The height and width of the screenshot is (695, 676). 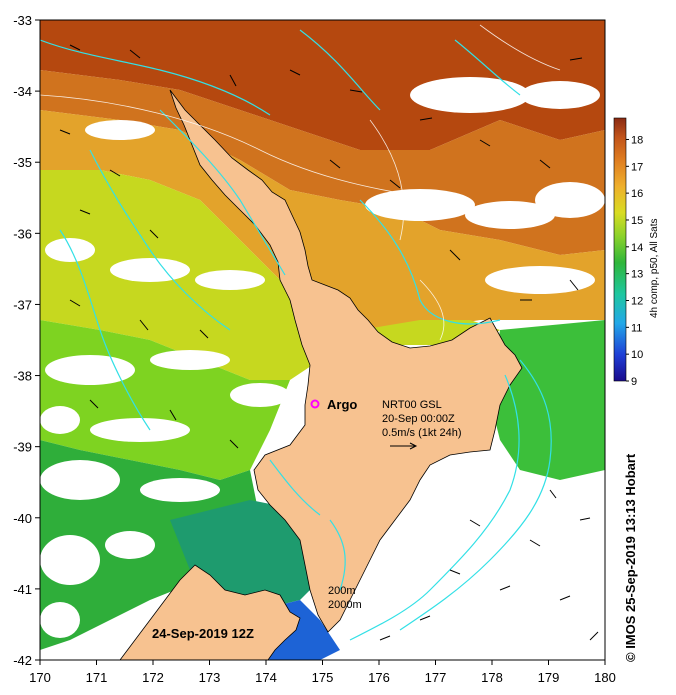 I want to click on lat-tick-label: -33, so click(x=22, y=20).